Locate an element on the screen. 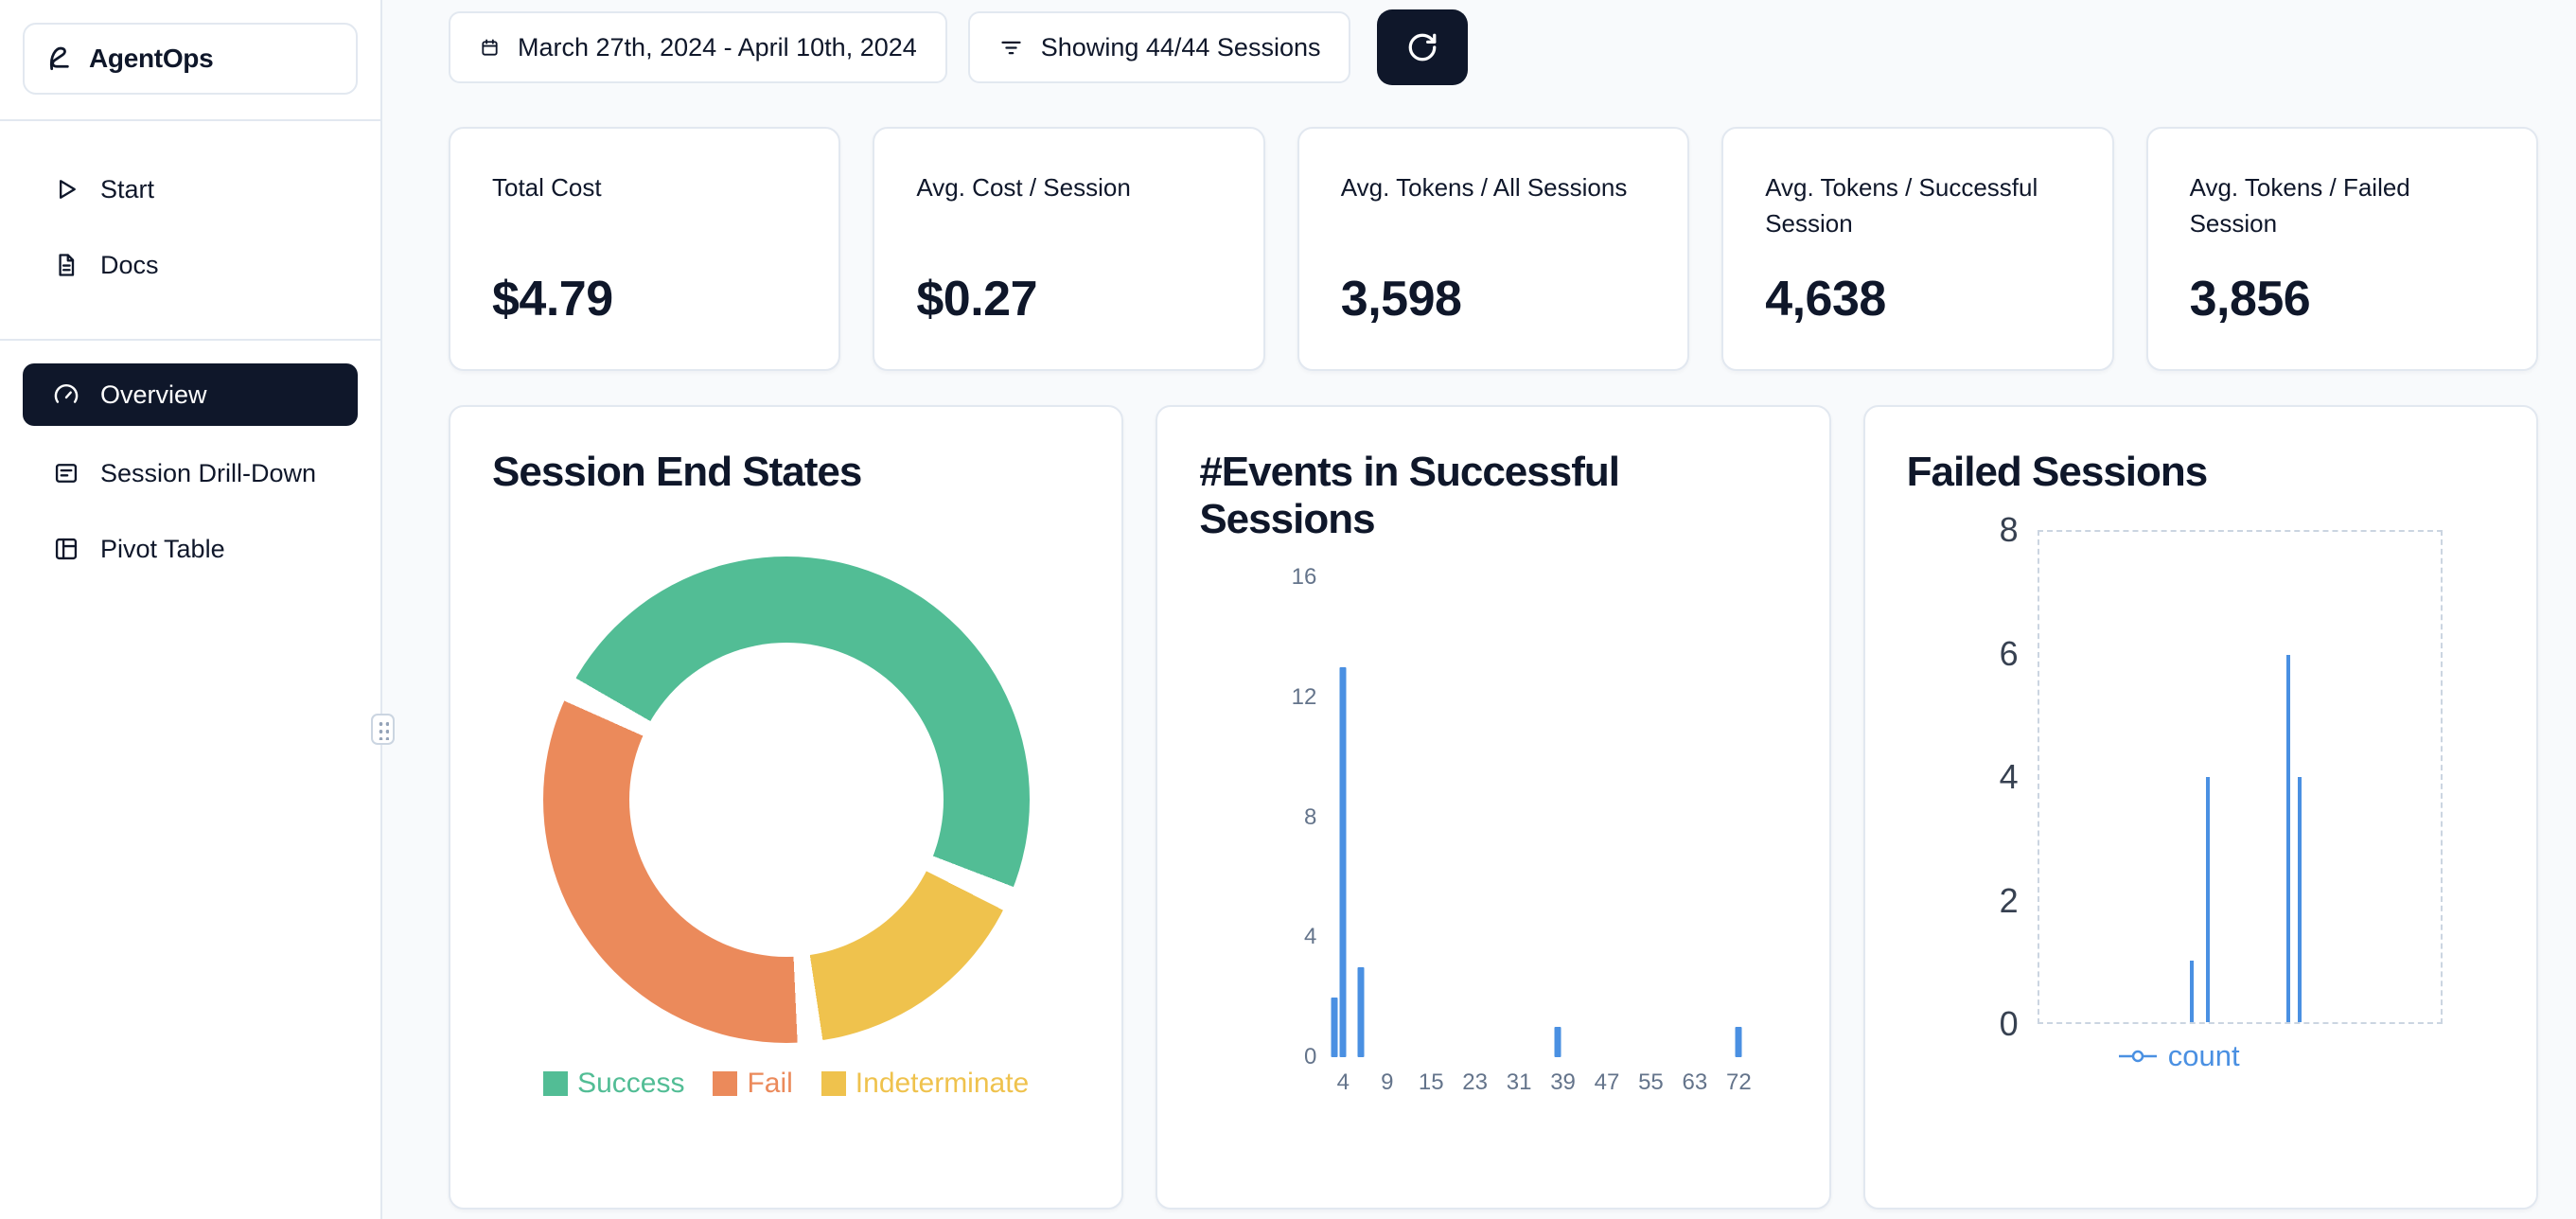 The height and width of the screenshot is (1219, 2576). refresh-icon is located at coordinates (1422, 47).